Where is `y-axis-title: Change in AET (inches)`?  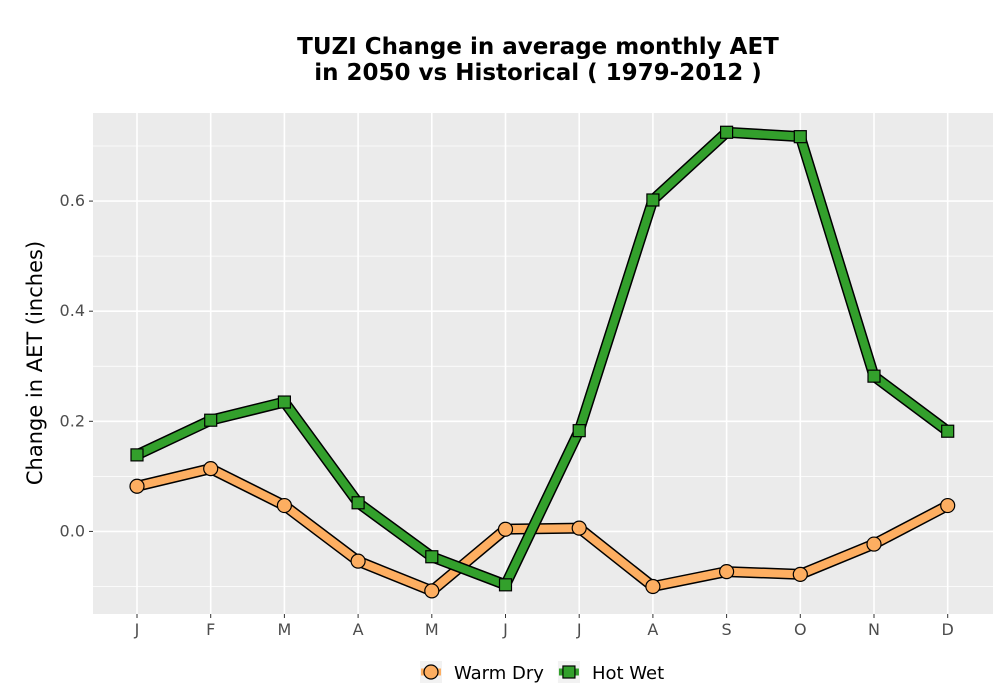
y-axis-title: Change in AET (inches) is located at coordinates (35, 363).